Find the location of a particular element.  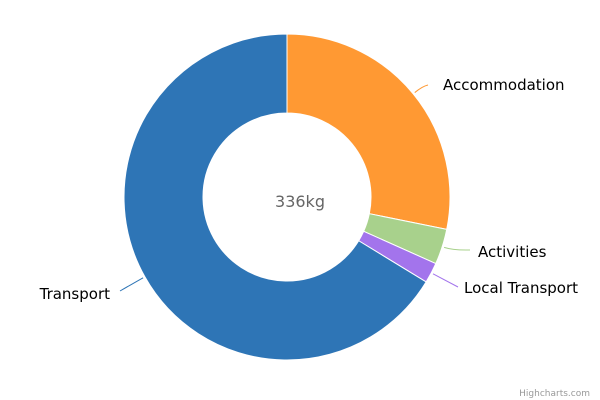

center-total-label: 336kg is located at coordinates (300, 201).